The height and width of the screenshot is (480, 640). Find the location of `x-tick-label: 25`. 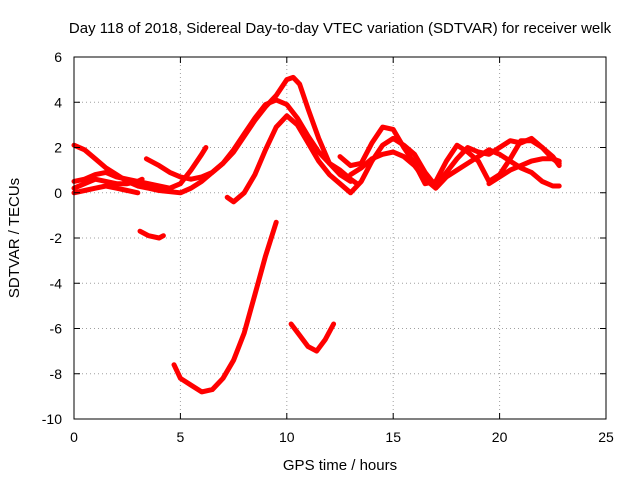

x-tick-label: 25 is located at coordinates (606, 437).